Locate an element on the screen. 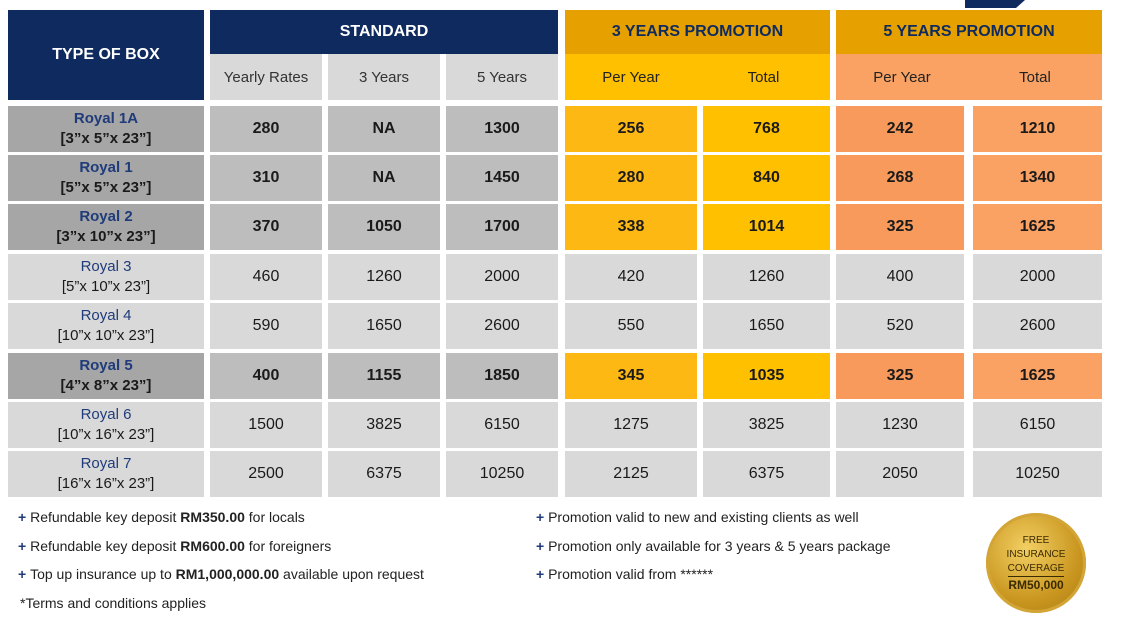  price-cell-y5: 6150 is located at coordinates (502, 425).